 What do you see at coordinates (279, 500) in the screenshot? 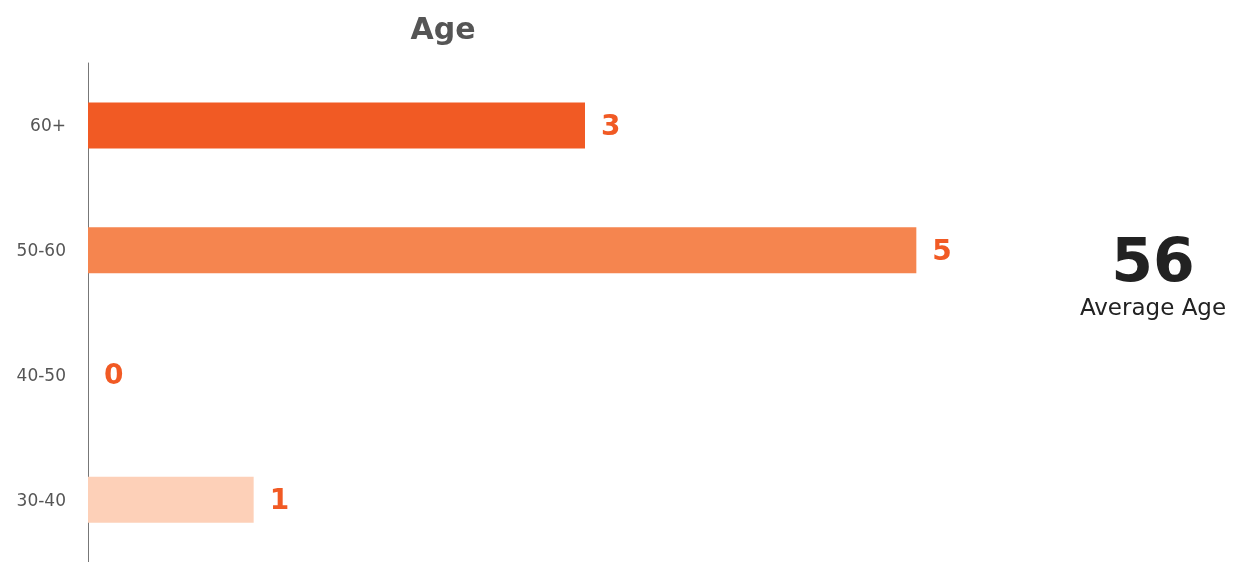
I see `data-label: 1` at bounding box center [279, 500].